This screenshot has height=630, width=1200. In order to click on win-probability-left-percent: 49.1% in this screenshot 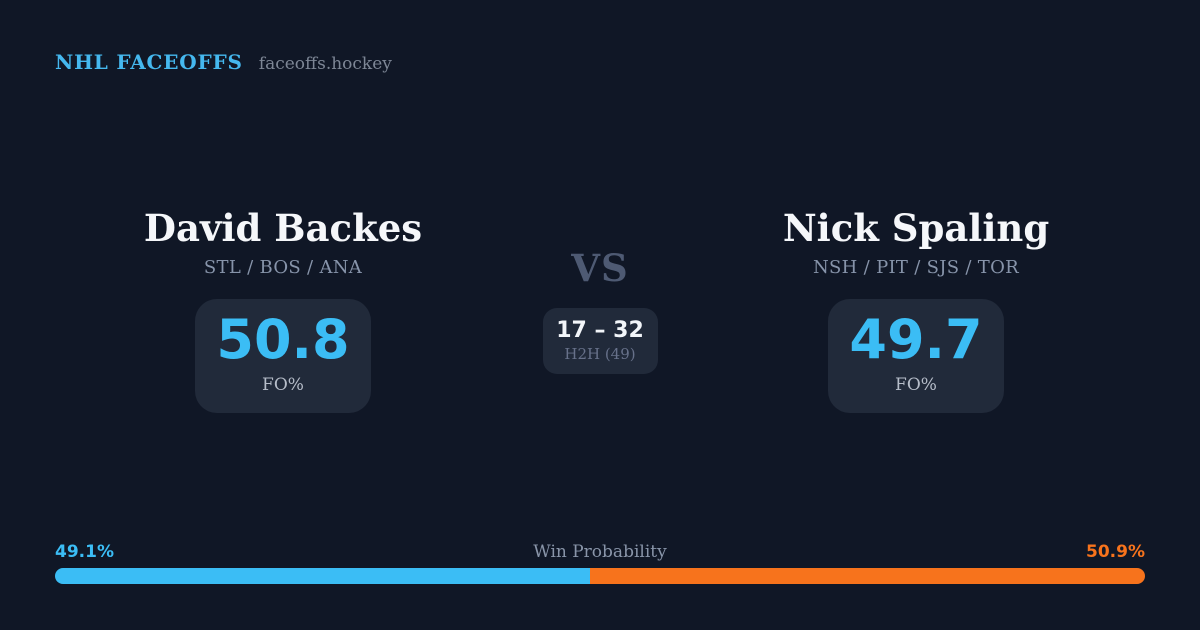, I will do `click(84, 552)`.